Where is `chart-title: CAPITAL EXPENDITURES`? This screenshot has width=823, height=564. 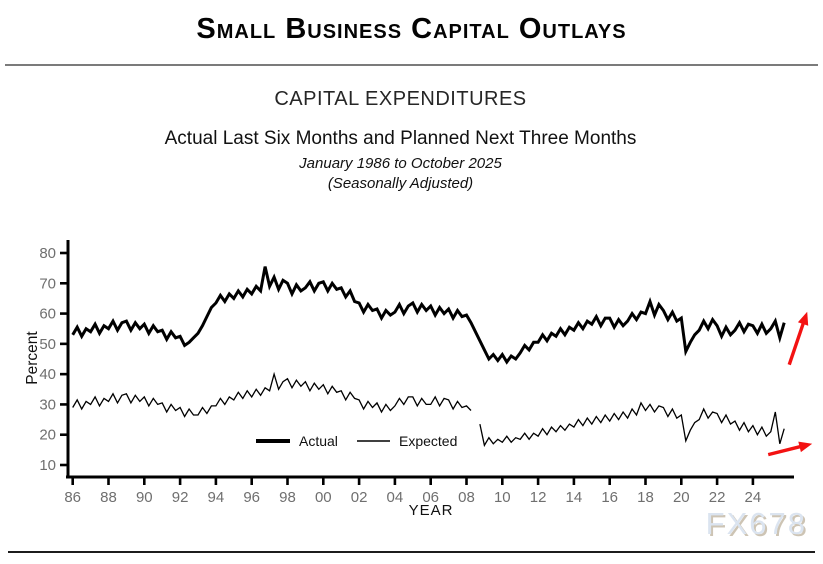
chart-title: CAPITAL EXPENDITURES is located at coordinates (400, 99).